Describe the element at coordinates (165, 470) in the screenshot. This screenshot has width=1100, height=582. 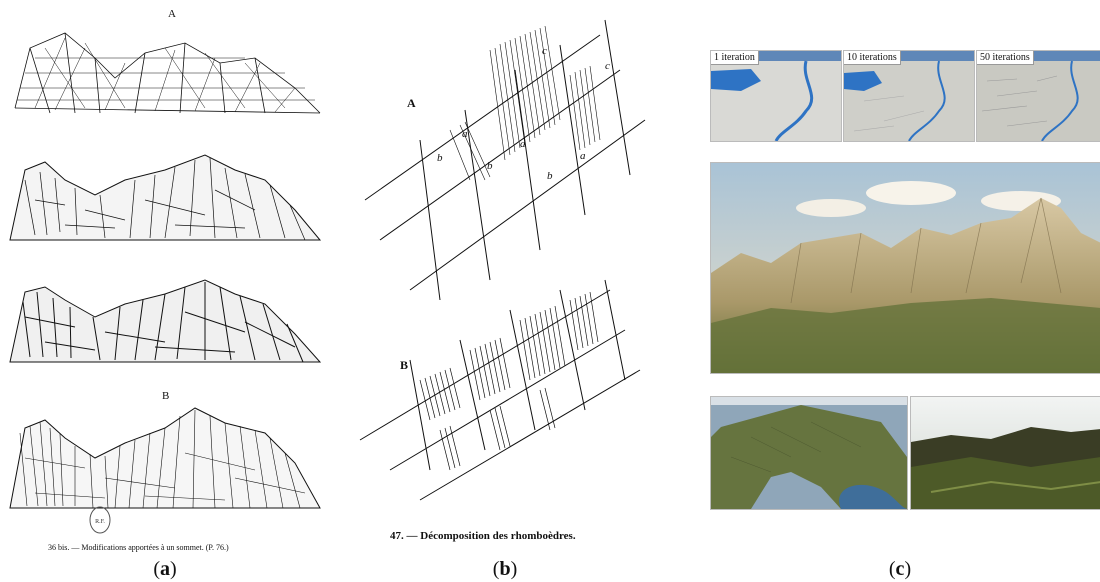
I see `mountain-hatched-illustration-3: R.F.` at that location.